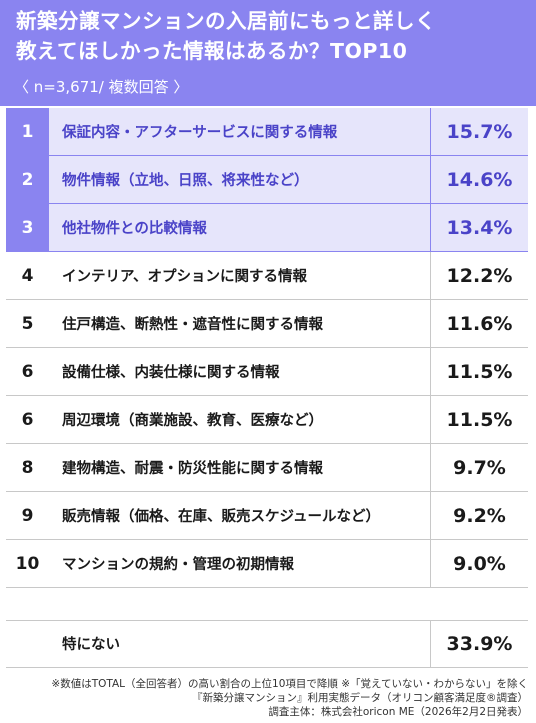 The height and width of the screenshot is (723, 536). I want to click on table-row-10: 10 マンションの規約・管理の初期情報 9.0%, so click(267, 564).